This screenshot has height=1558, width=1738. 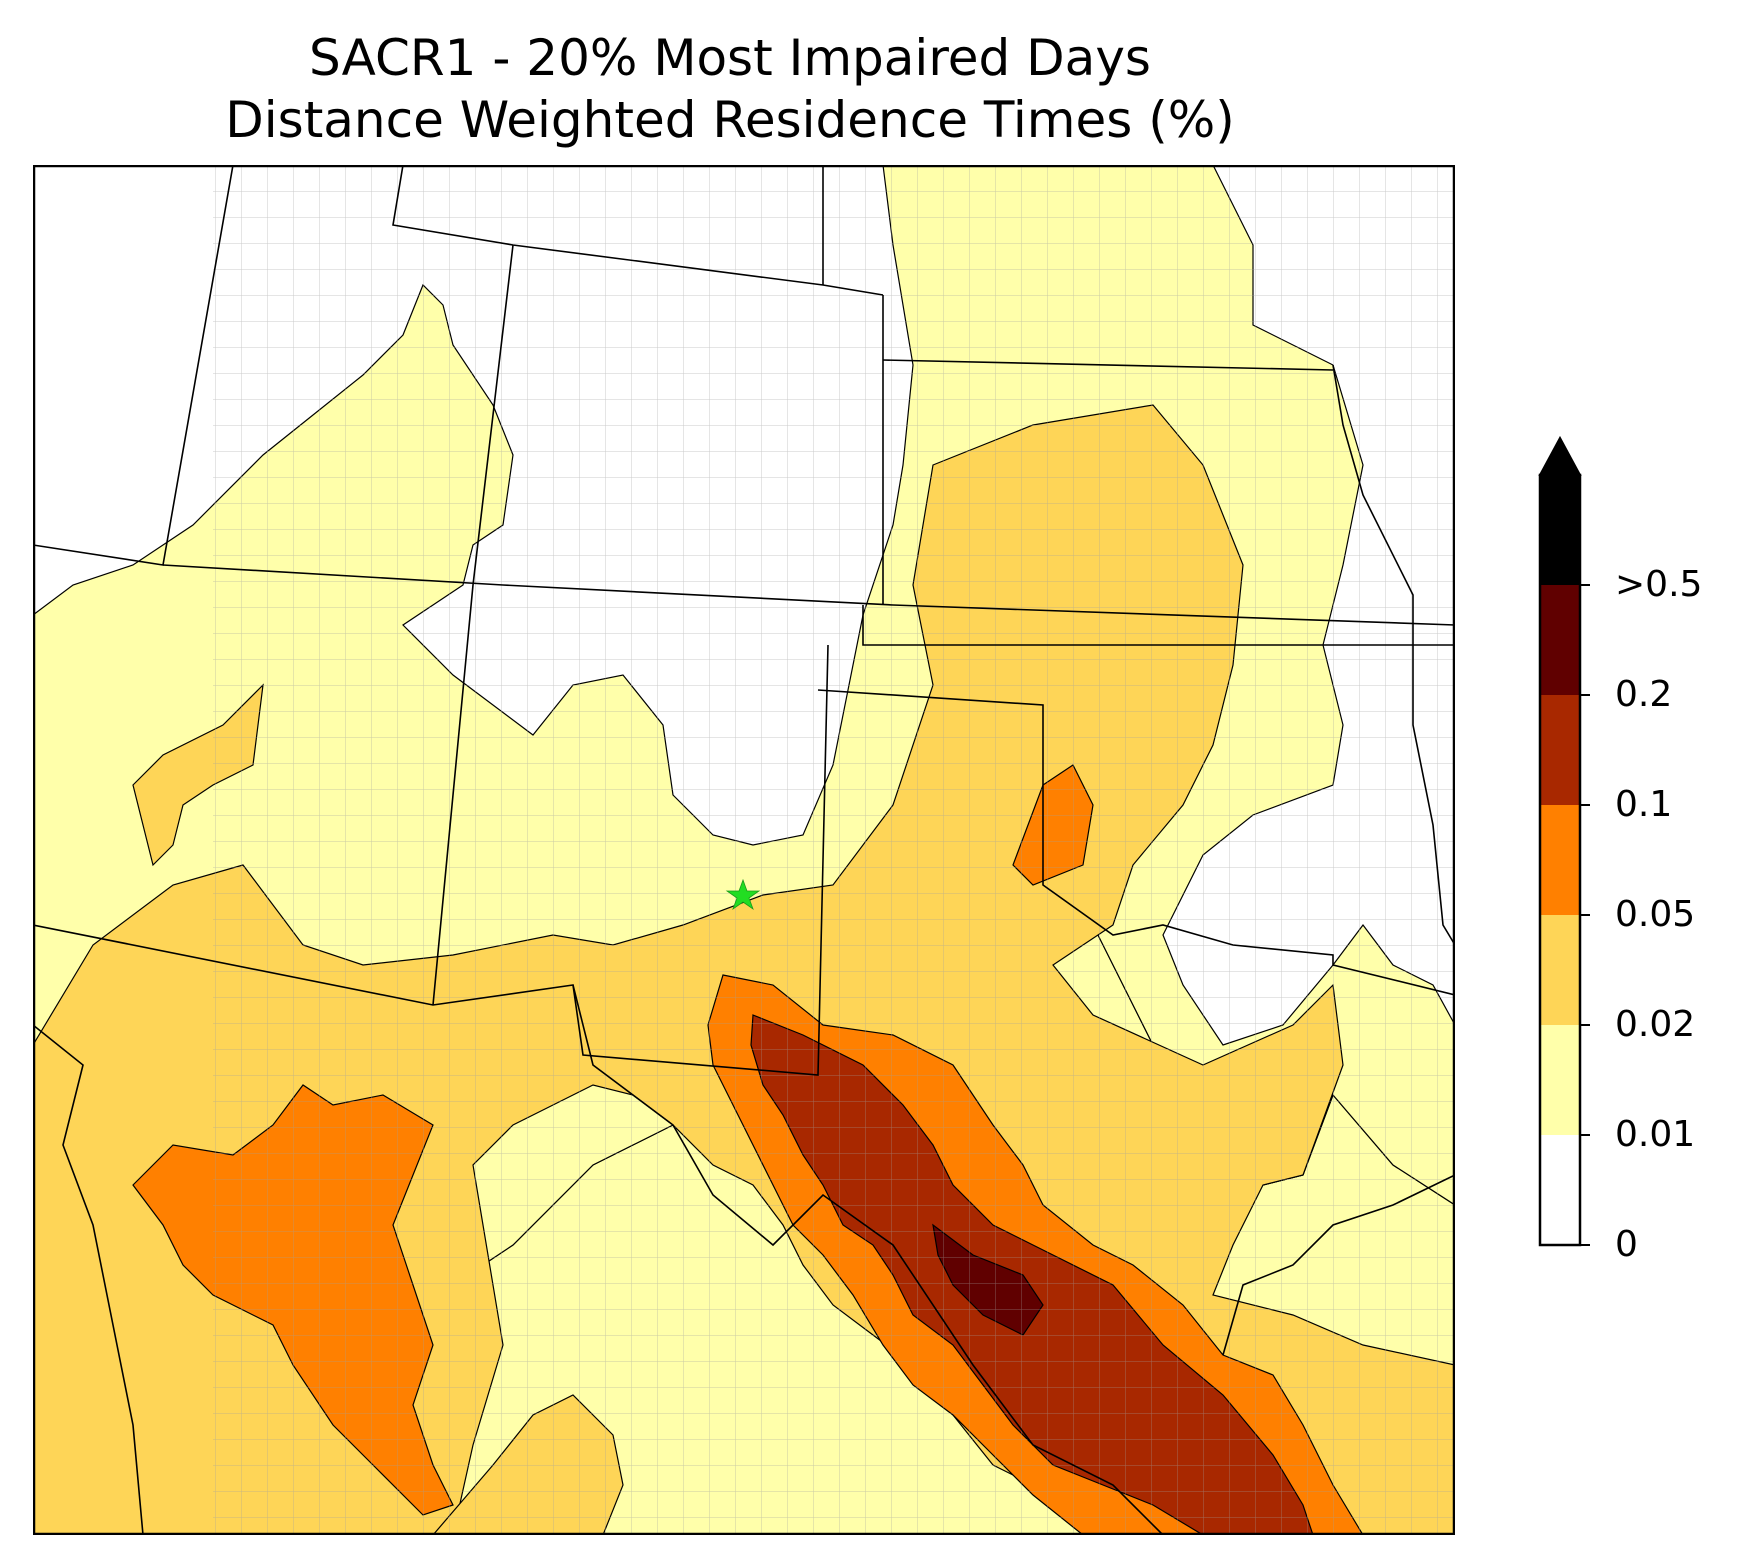 What do you see at coordinates (1626, 1244) in the screenshot?
I see `colorbar-tick-label: 0` at bounding box center [1626, 1244].